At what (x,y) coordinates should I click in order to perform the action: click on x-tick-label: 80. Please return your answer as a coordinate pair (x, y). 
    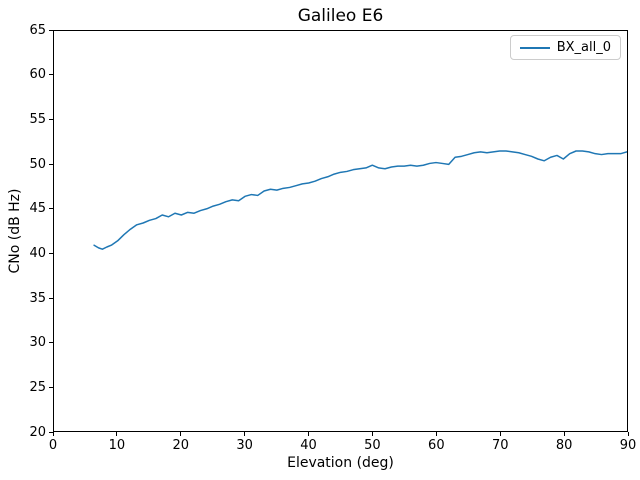
    Looking at the image, I should click on (564, 445).